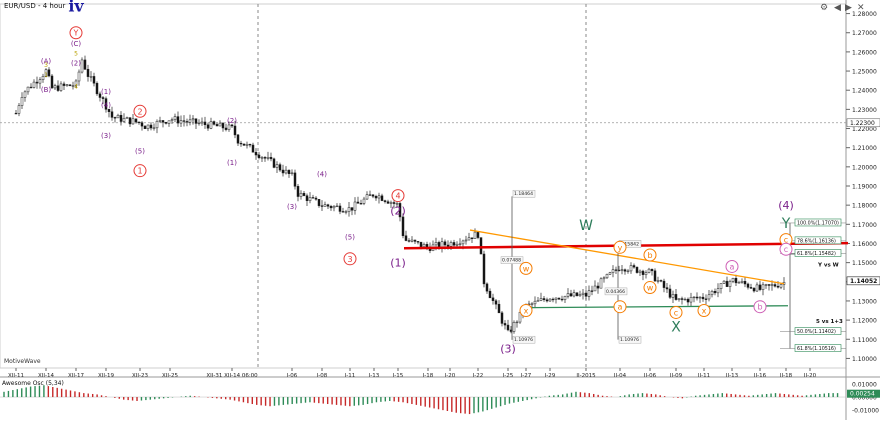  Describe the element at coordinates (660, 307) in the screenshot. I see `support-line` at that location.